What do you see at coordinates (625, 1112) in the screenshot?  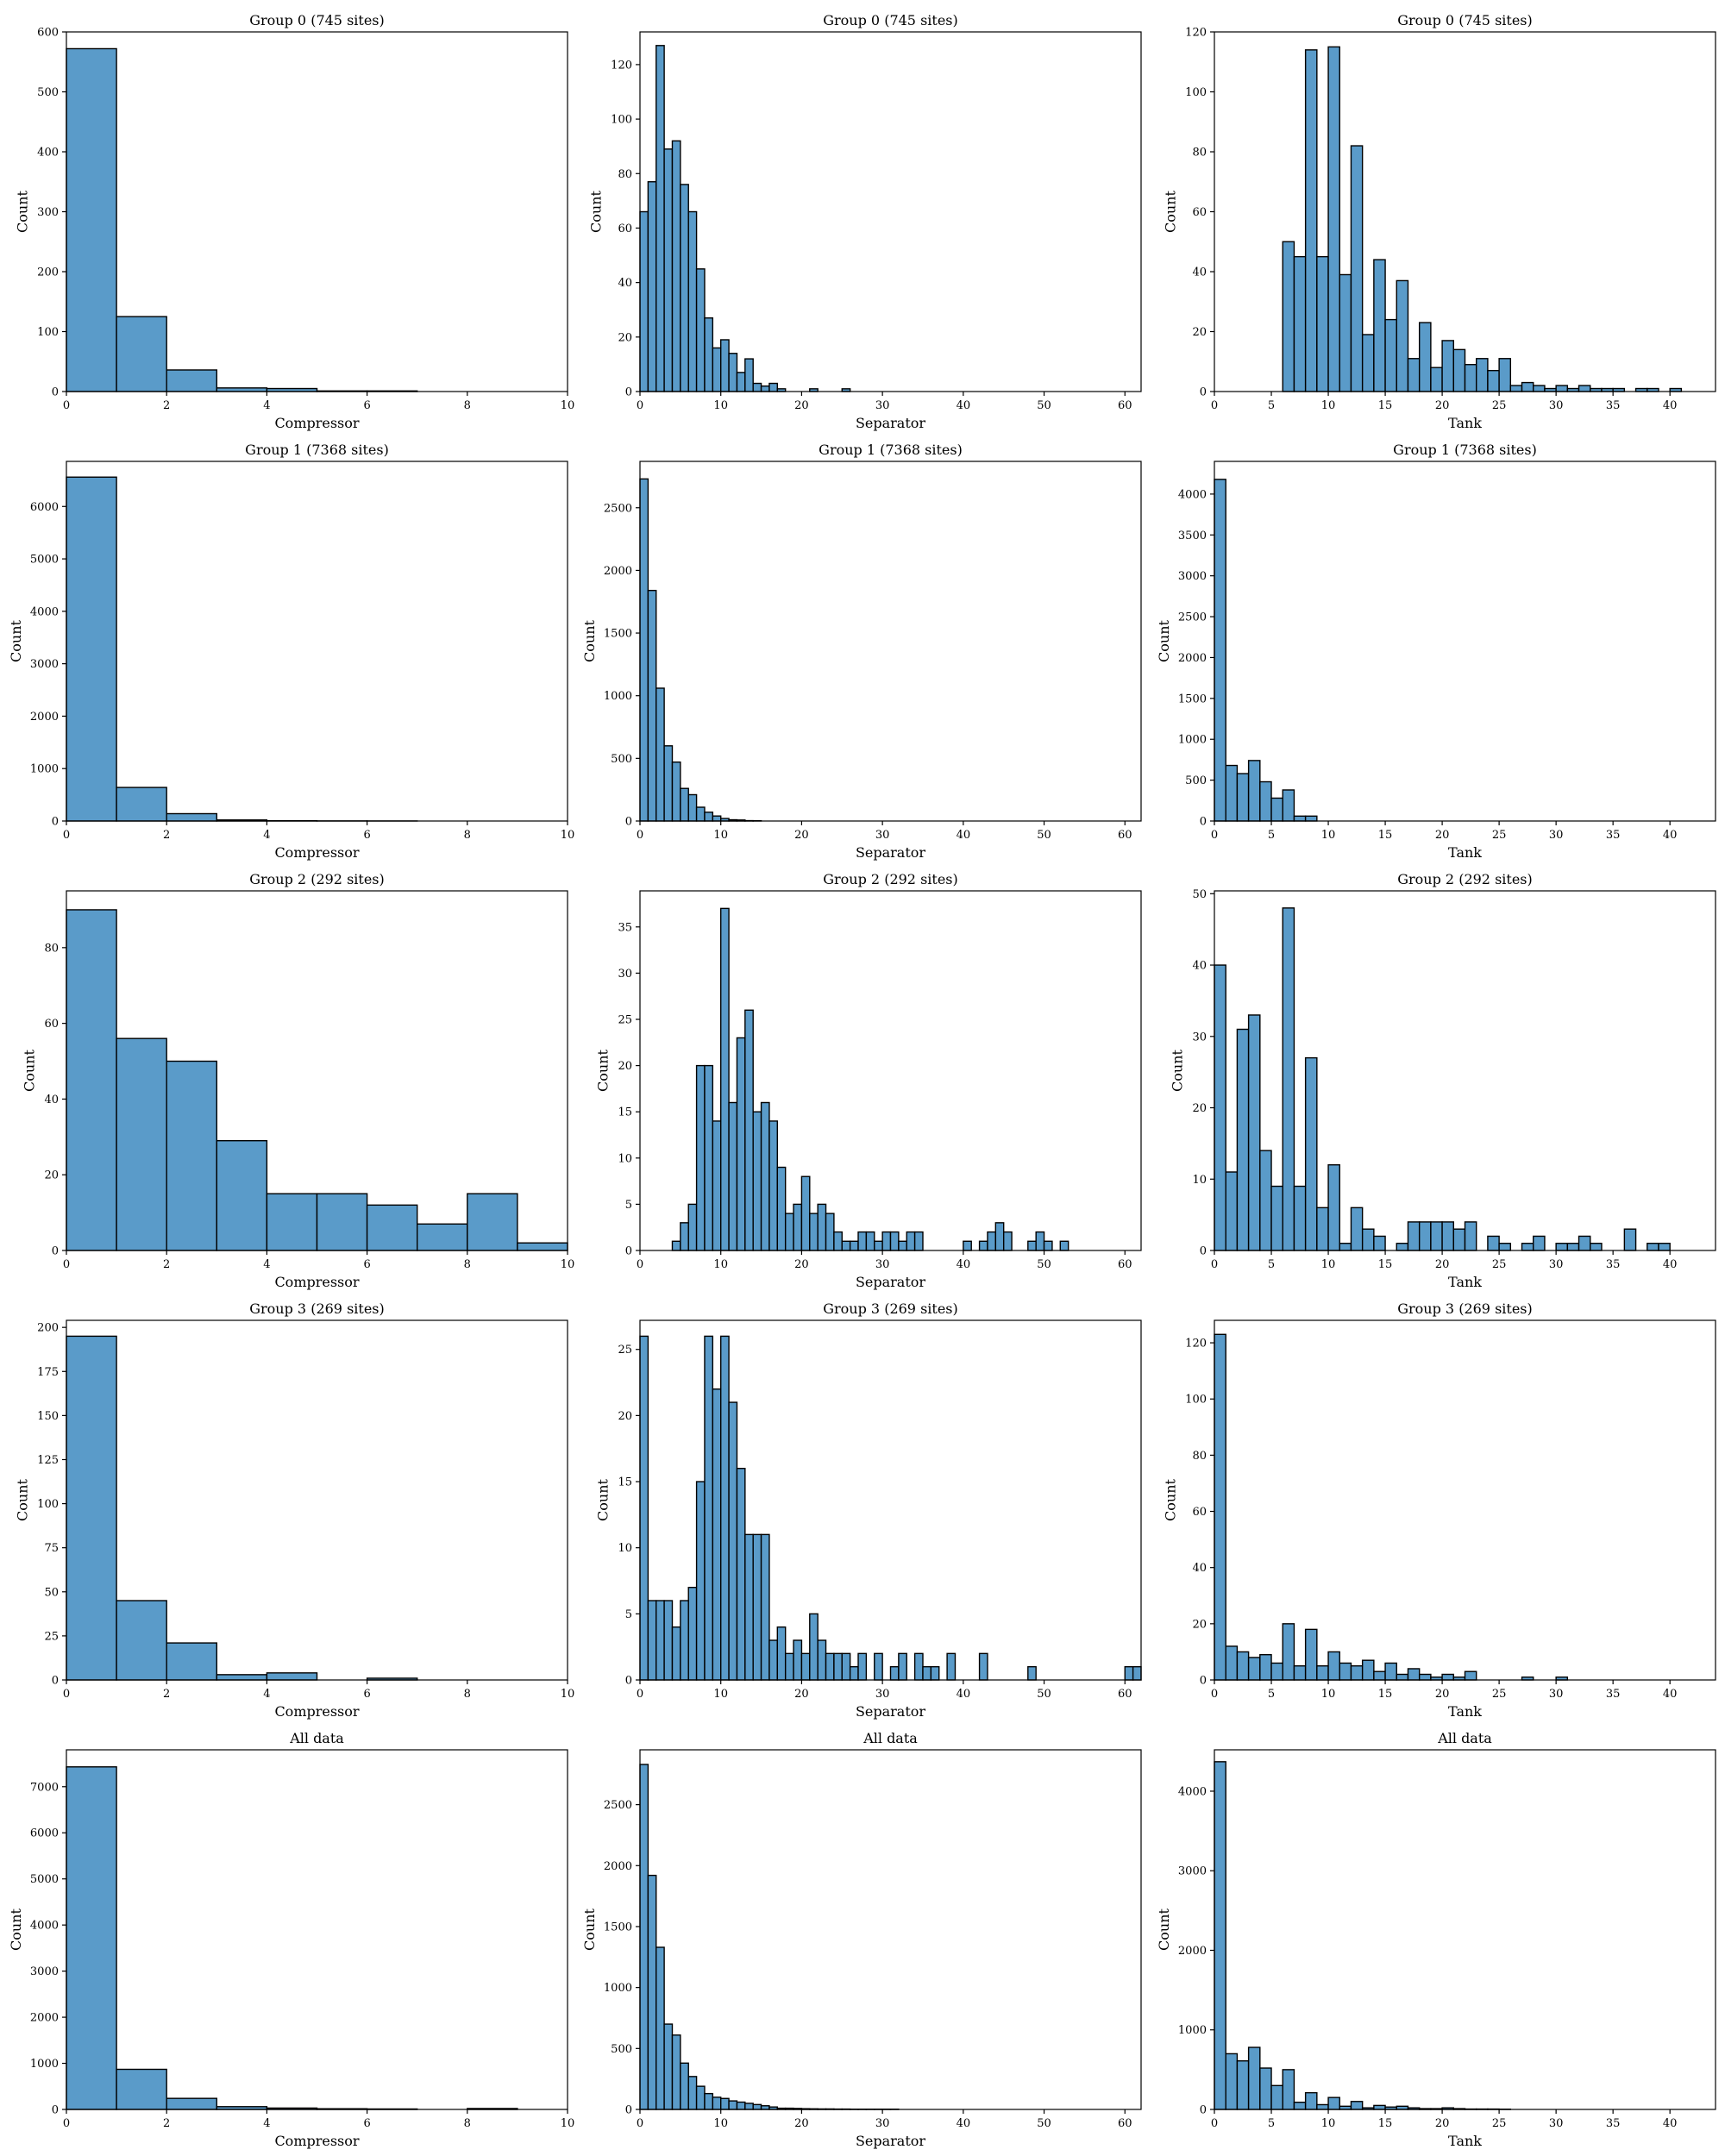 I see `y-tick-label: 15` at bounding box center [625, 1112].